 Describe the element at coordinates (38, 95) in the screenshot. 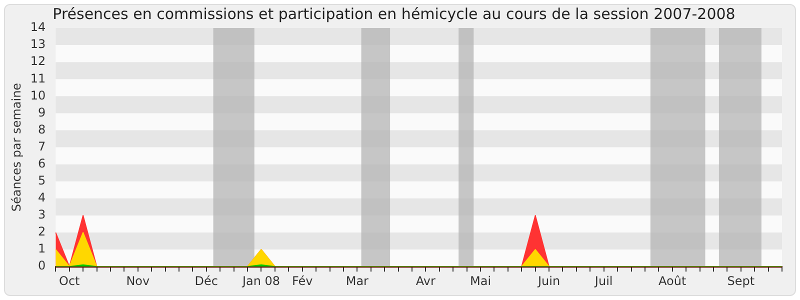

I see `y-tick-label: 10` at that location.